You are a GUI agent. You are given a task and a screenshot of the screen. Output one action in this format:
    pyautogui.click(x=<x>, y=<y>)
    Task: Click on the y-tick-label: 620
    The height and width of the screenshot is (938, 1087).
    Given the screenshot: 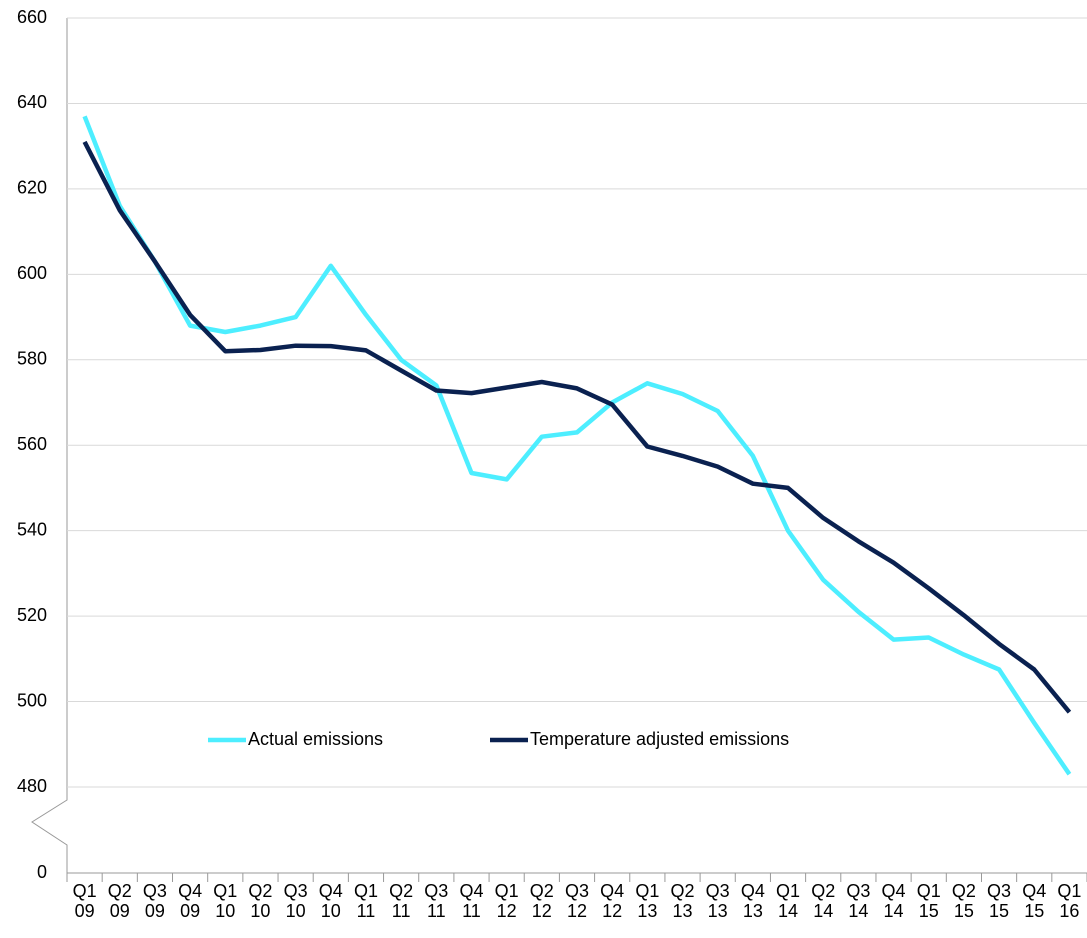 What is the action you would take?
    pyautogui.click(x=32, y=188)
    